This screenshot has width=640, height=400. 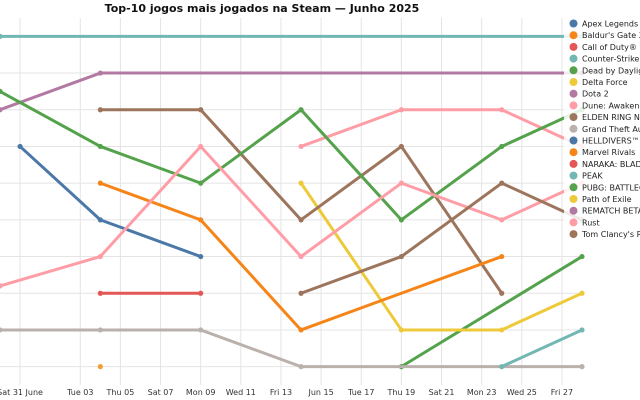 I want to click on legend-item: Apex Legends, so click(x=604, y=24).